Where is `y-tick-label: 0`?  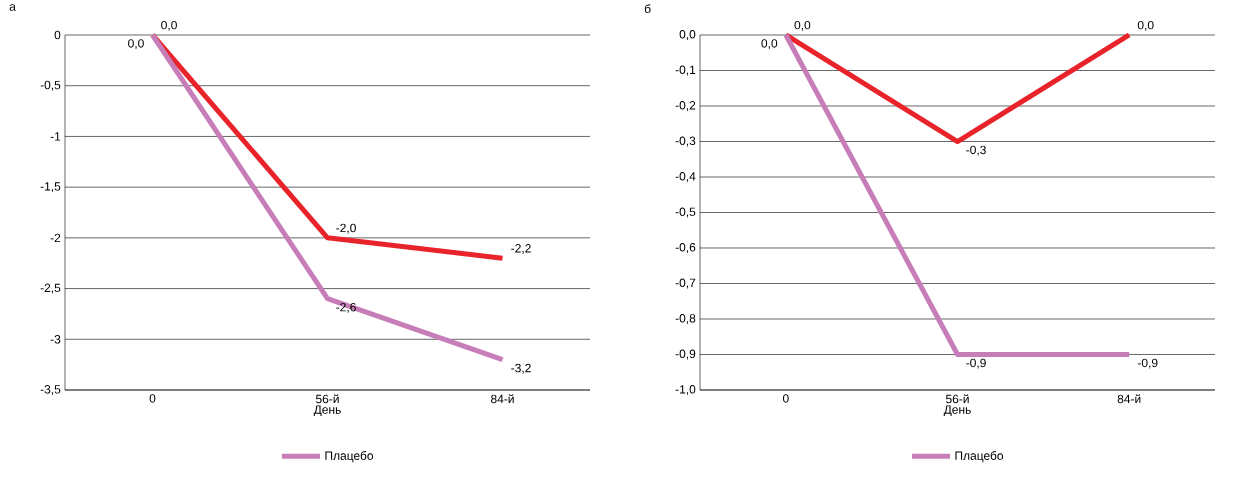
y-tick-label: 0 is located at coordinates (57, 35).